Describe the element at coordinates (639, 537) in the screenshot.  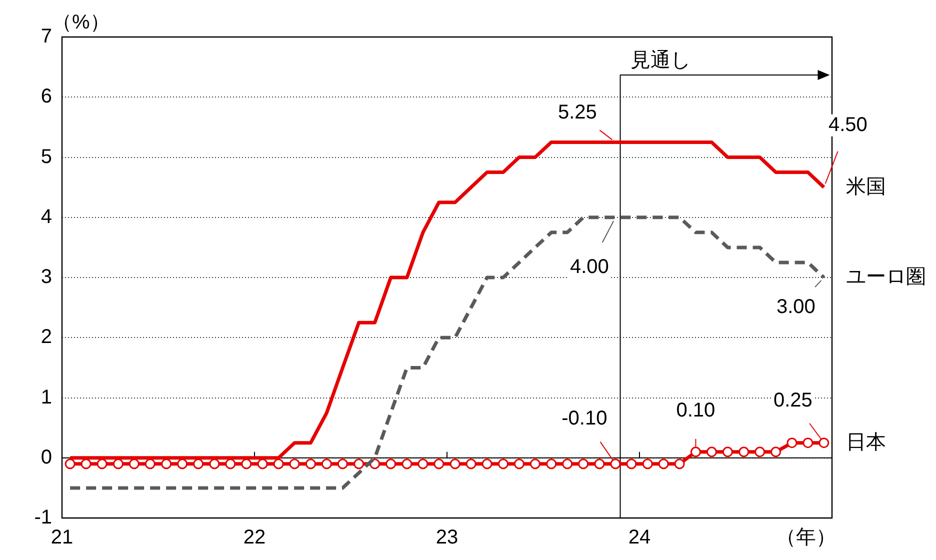
I see `x-tick-label: 24` at that location.